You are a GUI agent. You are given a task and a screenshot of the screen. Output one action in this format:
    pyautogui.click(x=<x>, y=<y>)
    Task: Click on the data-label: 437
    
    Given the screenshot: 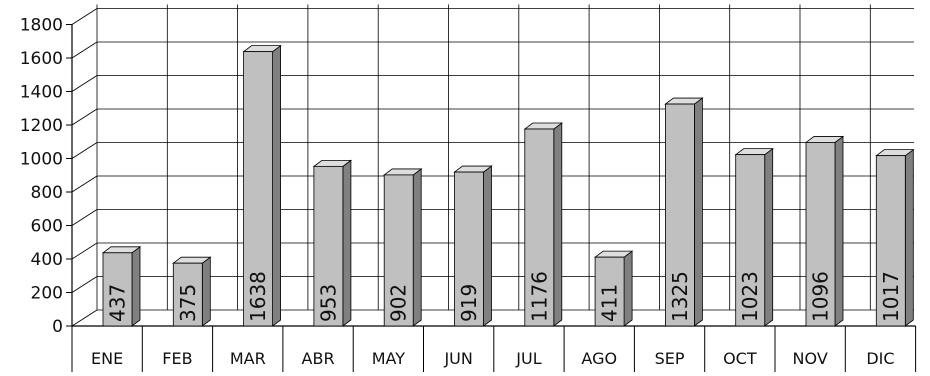 What is the action you would take?
    pyautogui.click(x=118, y=303)
    